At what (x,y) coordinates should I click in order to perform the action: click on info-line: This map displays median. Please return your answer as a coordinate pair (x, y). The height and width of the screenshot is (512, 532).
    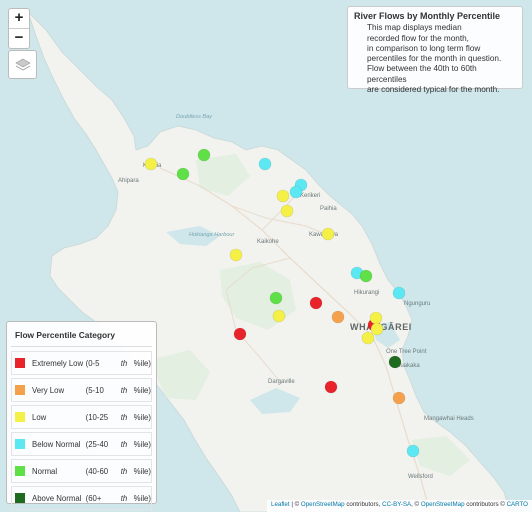
    Looking at the image, I should click on (414, 28).